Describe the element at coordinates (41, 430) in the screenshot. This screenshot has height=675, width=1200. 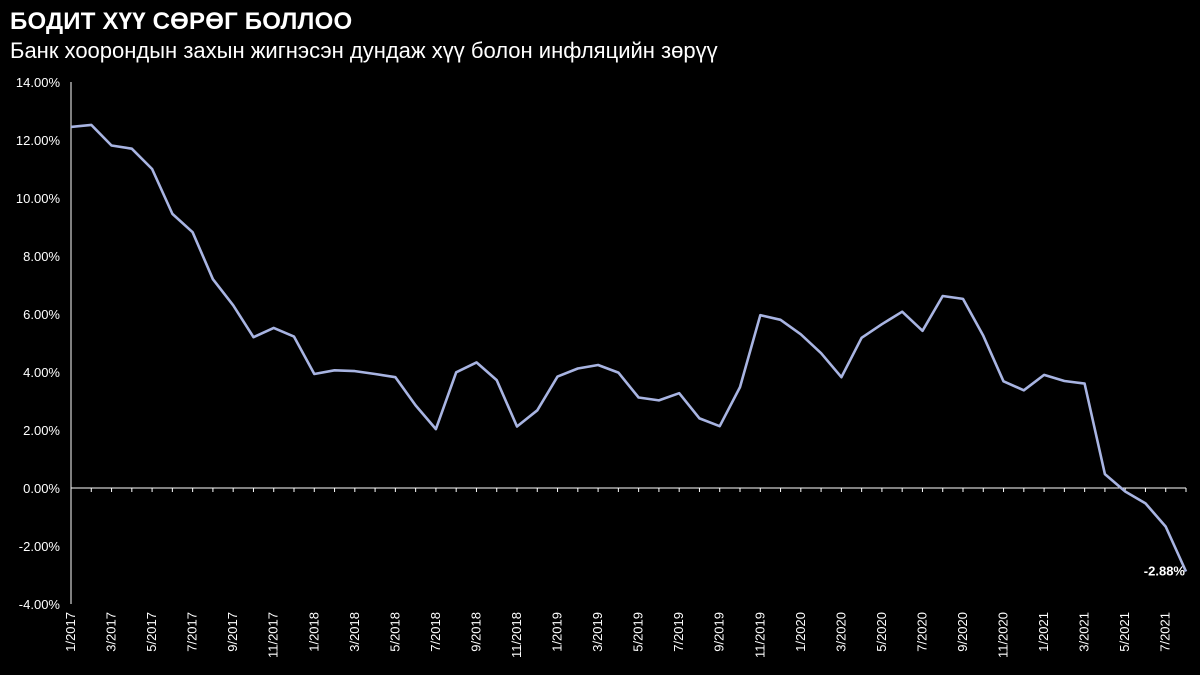
I see `y-tick-label: 2.00%` at that location.